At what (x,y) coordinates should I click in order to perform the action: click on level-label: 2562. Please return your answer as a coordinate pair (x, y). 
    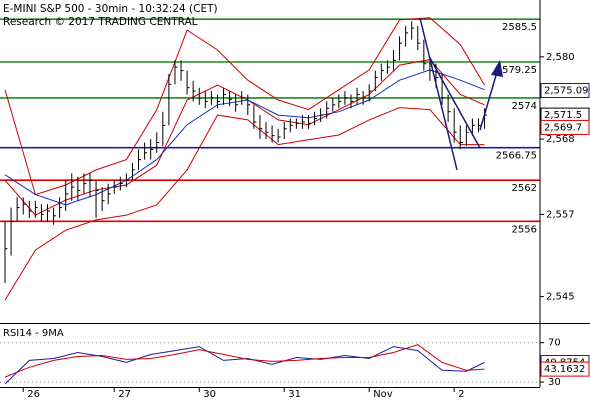
    Looking at the image, I should click on (524, 188).